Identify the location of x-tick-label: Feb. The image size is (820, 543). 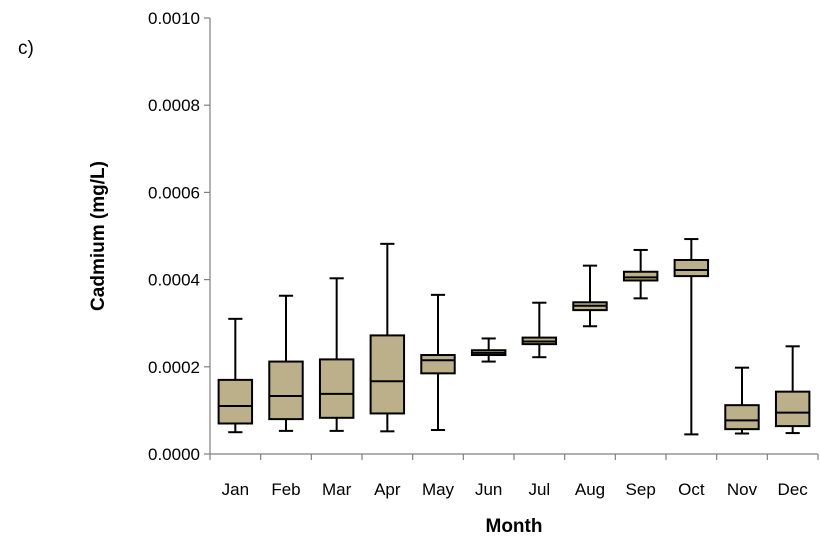
(285, 489).